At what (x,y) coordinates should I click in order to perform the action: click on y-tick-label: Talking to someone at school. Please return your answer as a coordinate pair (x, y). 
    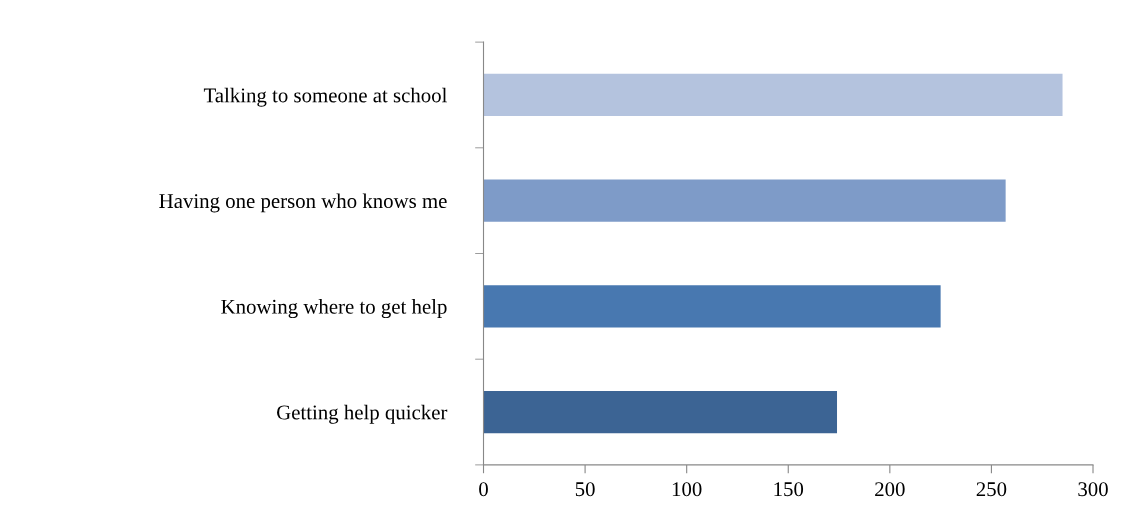
    Looking at the image, I should click on (325, 97).